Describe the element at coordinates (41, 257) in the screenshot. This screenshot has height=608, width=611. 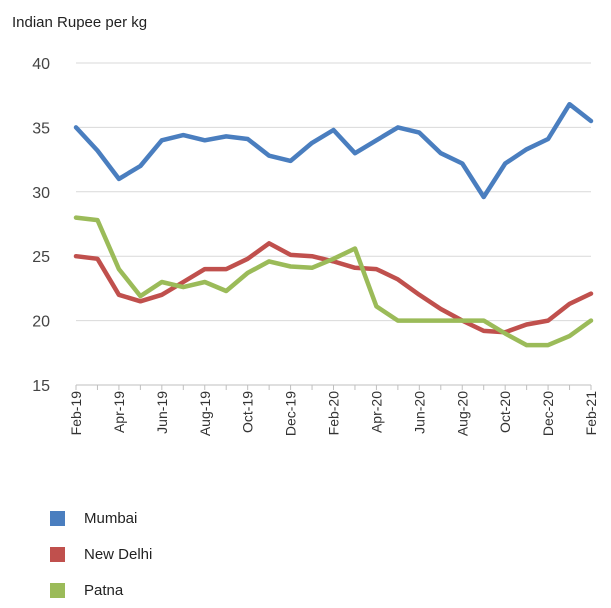
I see `y-tick-label: 25` at that location.